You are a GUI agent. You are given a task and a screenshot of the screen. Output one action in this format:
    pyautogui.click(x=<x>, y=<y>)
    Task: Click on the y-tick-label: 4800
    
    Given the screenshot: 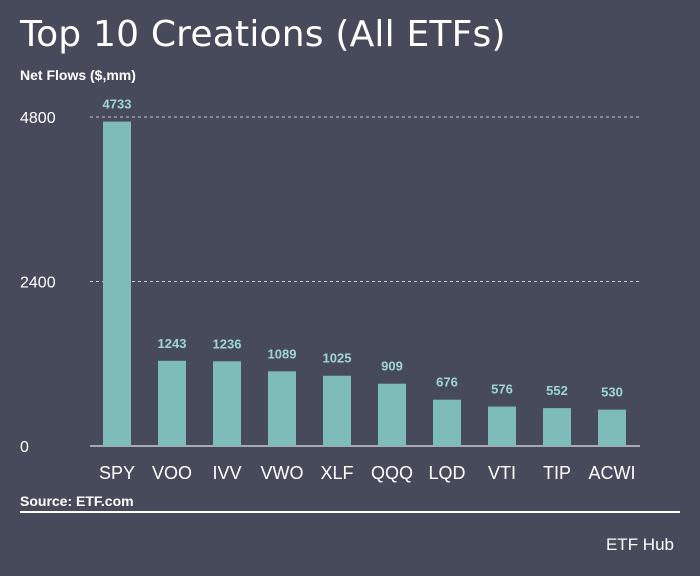 What is the action you would take?
    pyautogui.click(x=38, y=118)
    